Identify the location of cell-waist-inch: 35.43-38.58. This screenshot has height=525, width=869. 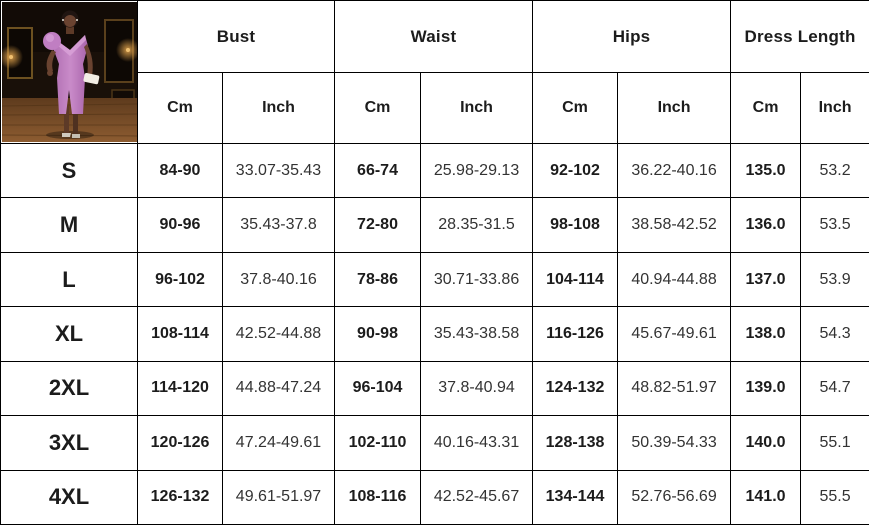
(477, 334).